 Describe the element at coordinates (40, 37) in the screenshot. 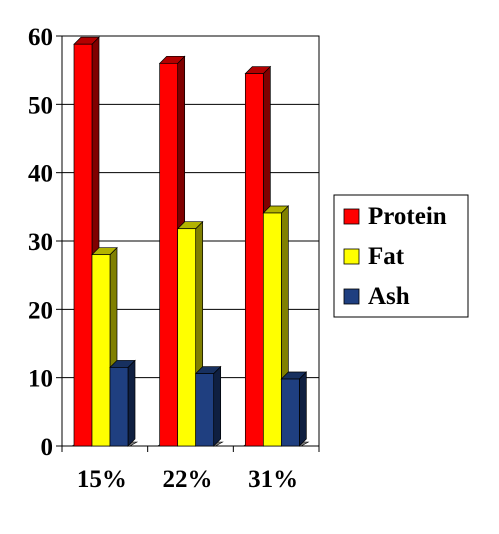

I see `y-tick-label: 60` at that location.